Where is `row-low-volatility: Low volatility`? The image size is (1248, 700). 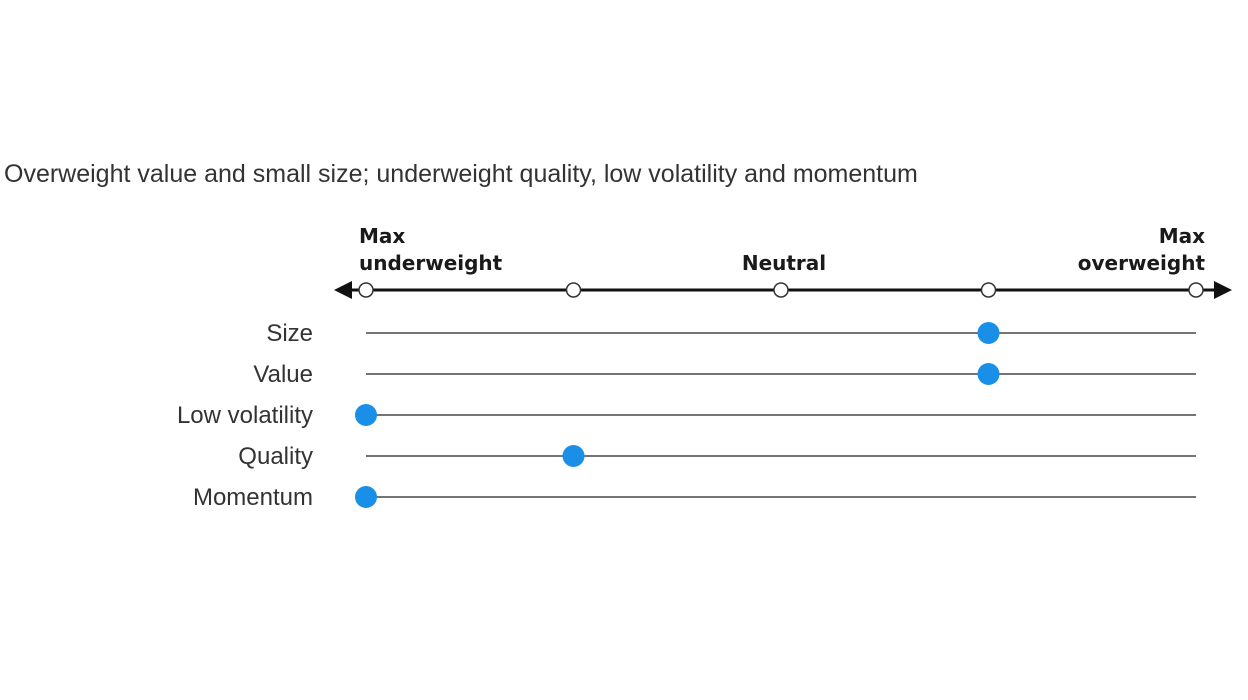 row-low-volatility: Low volatility is located at coordinates (686, 415).